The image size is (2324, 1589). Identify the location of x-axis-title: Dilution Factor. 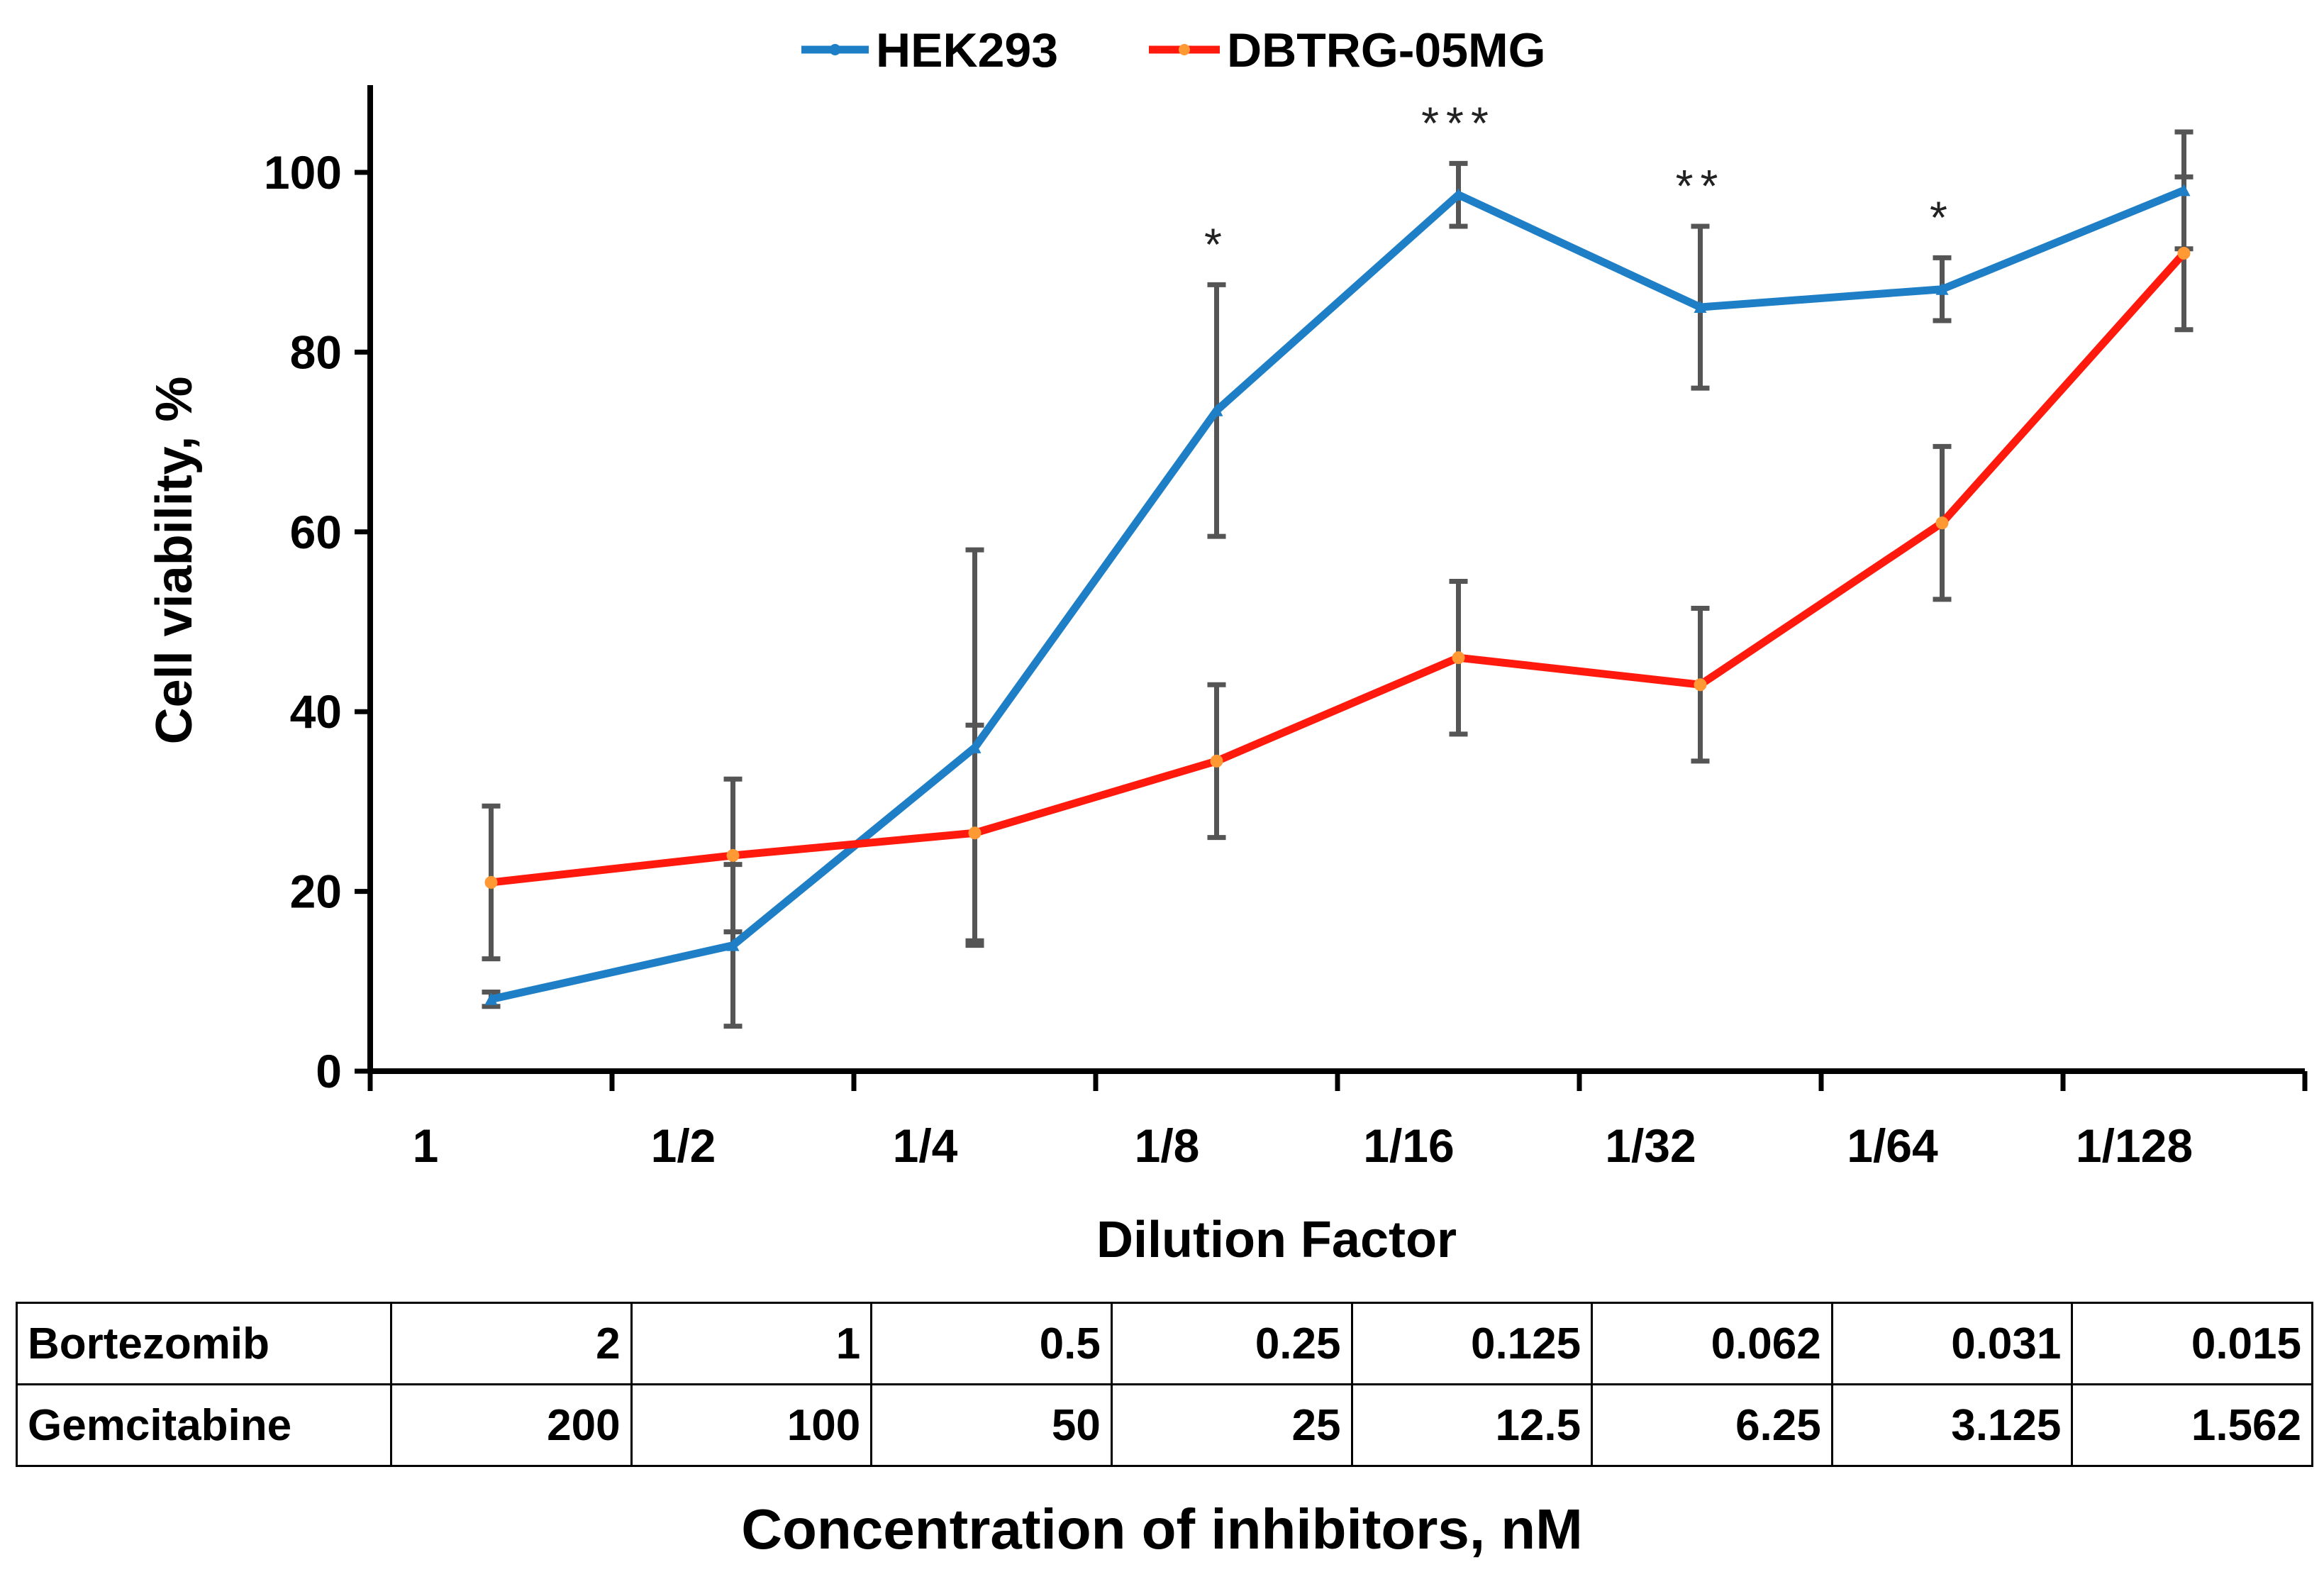
(1276, 1240).